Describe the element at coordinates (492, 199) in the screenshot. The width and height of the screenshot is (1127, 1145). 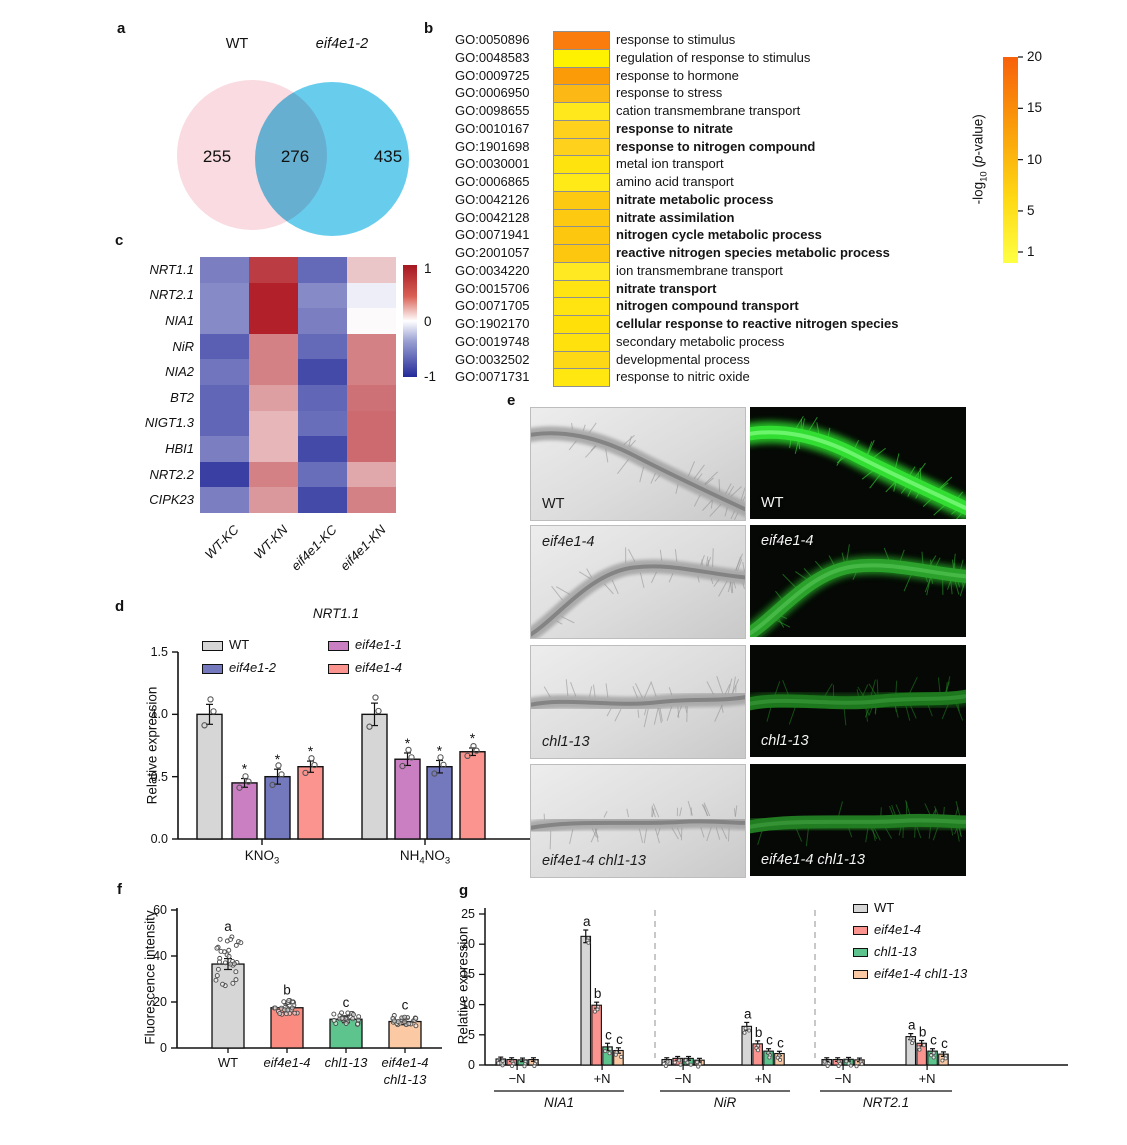
I see `go-id: GO:0042126` at that location.